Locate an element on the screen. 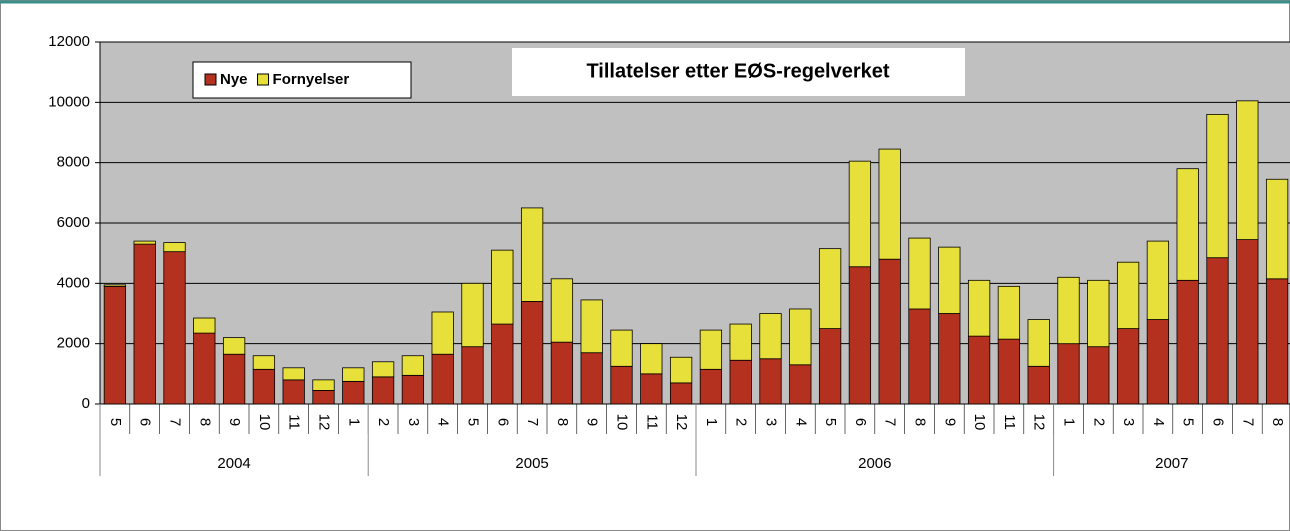  legend-box is located at coordinates (302, 80).